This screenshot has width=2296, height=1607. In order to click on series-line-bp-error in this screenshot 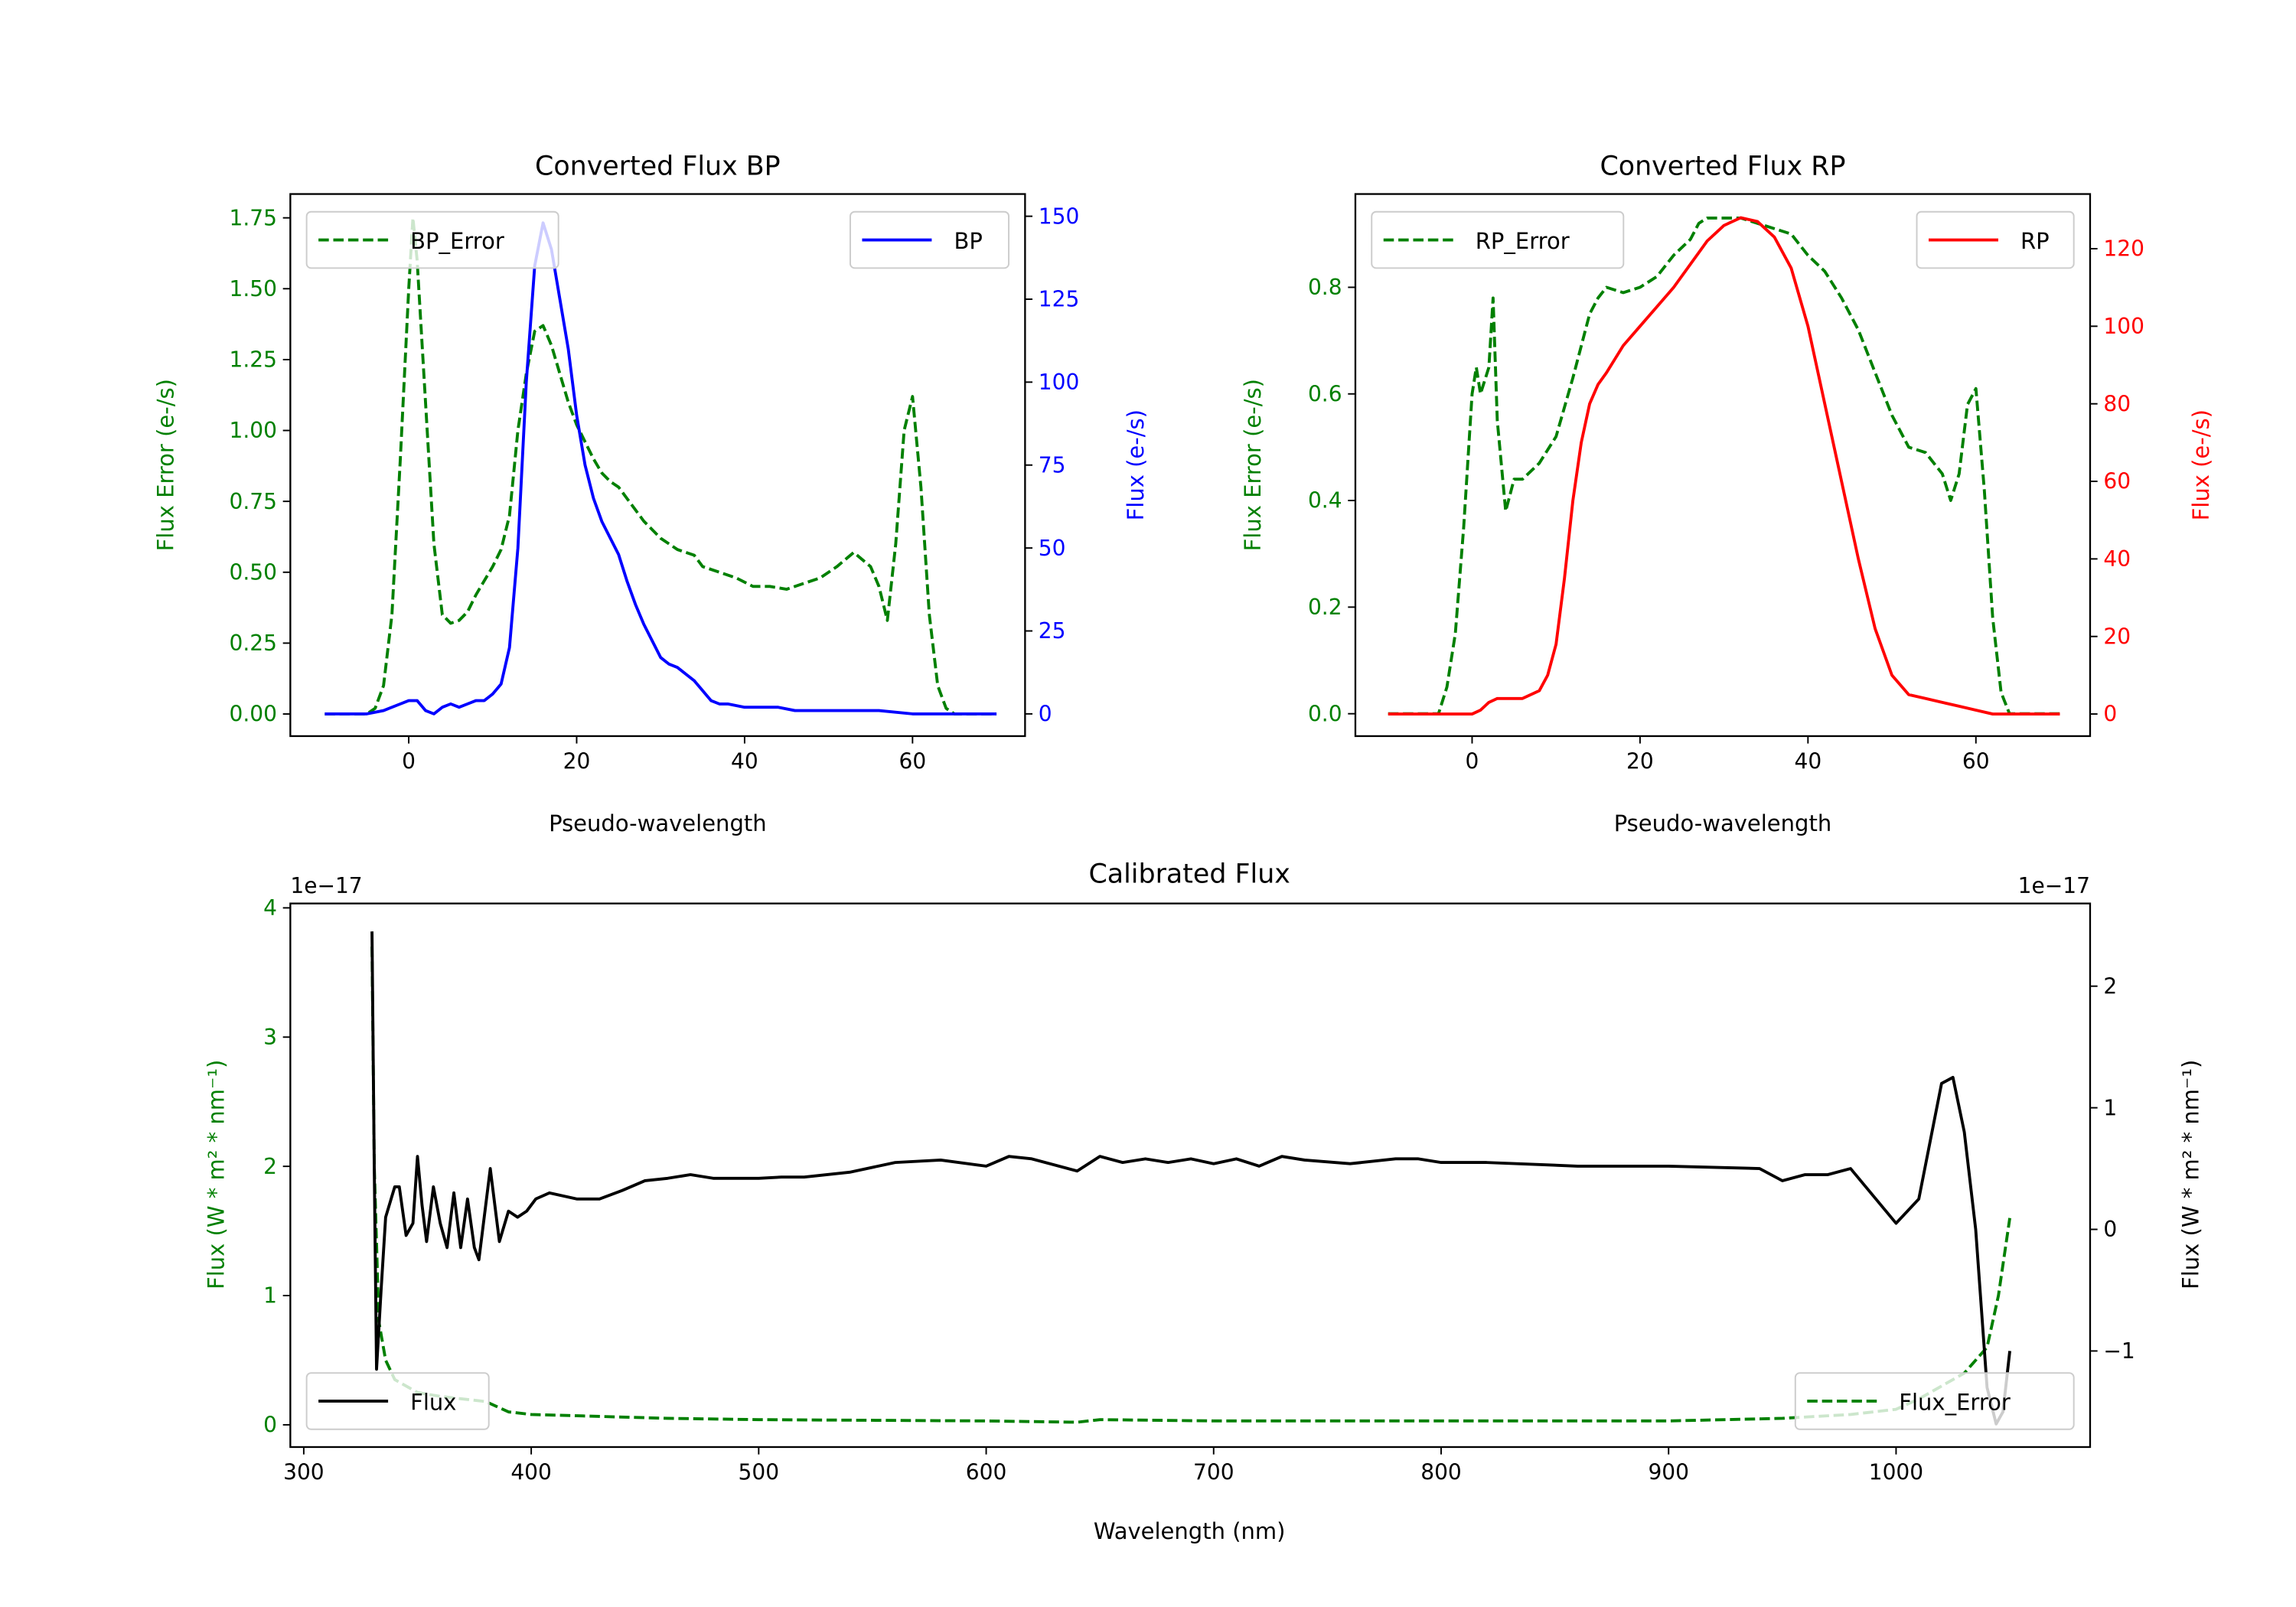, I will do `click(661, 466)`.